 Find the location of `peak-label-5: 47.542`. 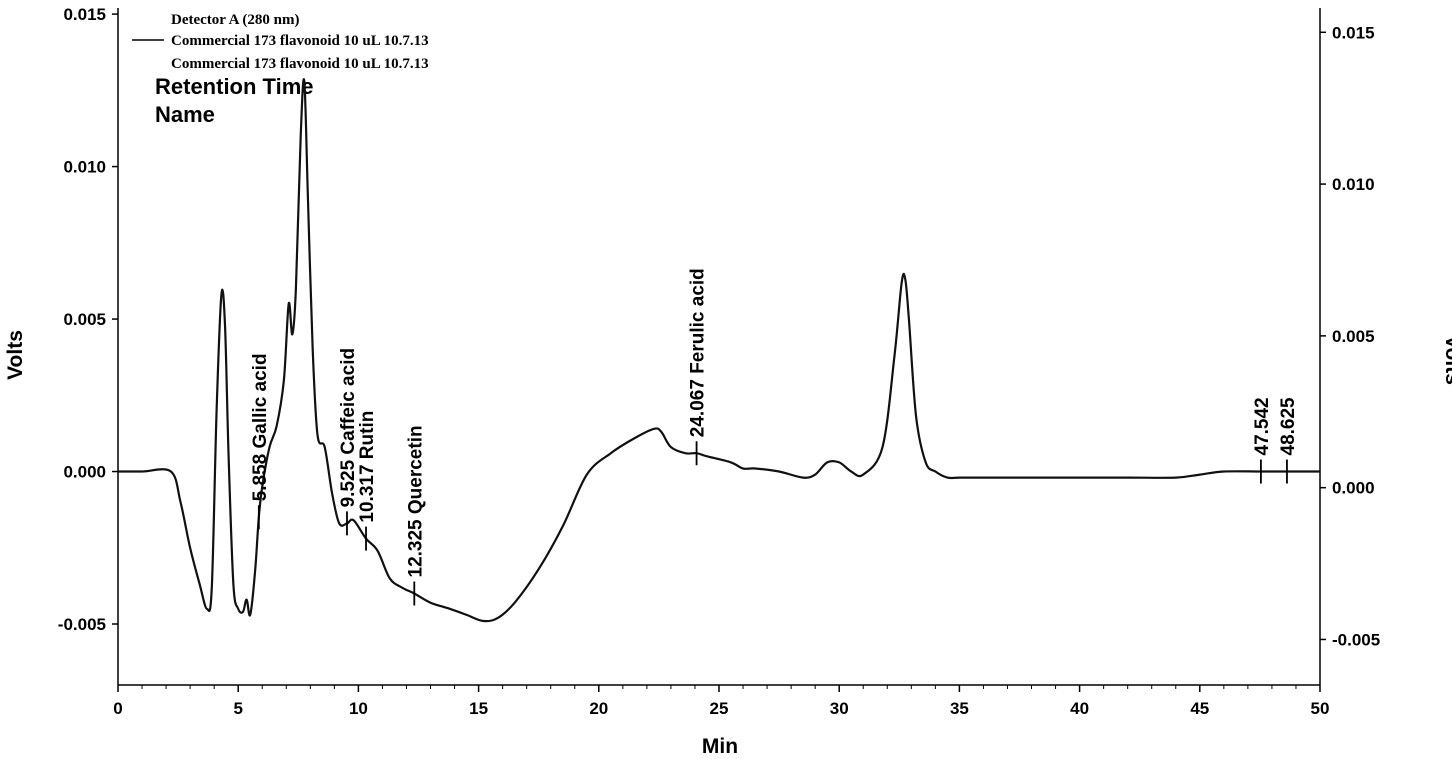

peak-label-5: 47.542 is located at coordinates (1262, 426).